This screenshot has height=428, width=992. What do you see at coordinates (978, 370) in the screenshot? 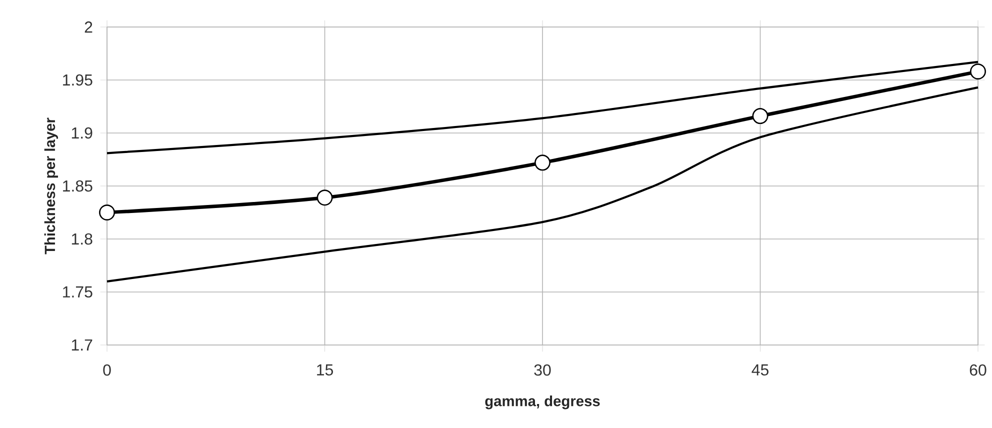
I see `x-tick-label: 60` at bounding box center [978, 370].